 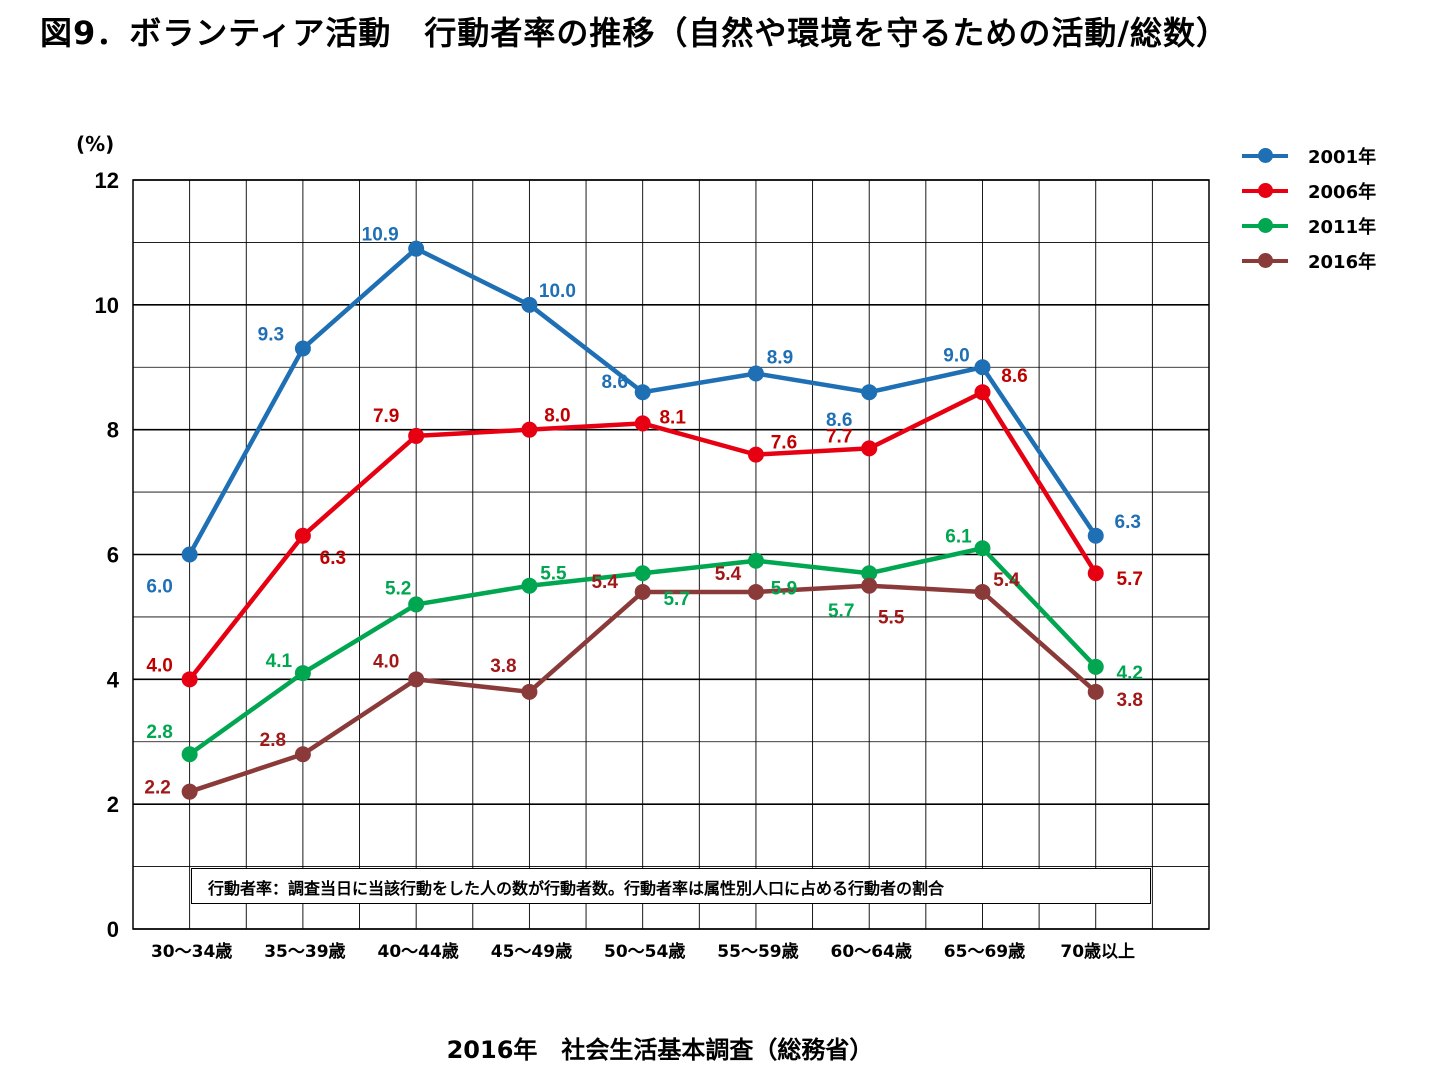 What do you see at coordinates (1342, 157) in the screenshot?
I see `legend-label: 2001年` at bounding box center [1342, 157].